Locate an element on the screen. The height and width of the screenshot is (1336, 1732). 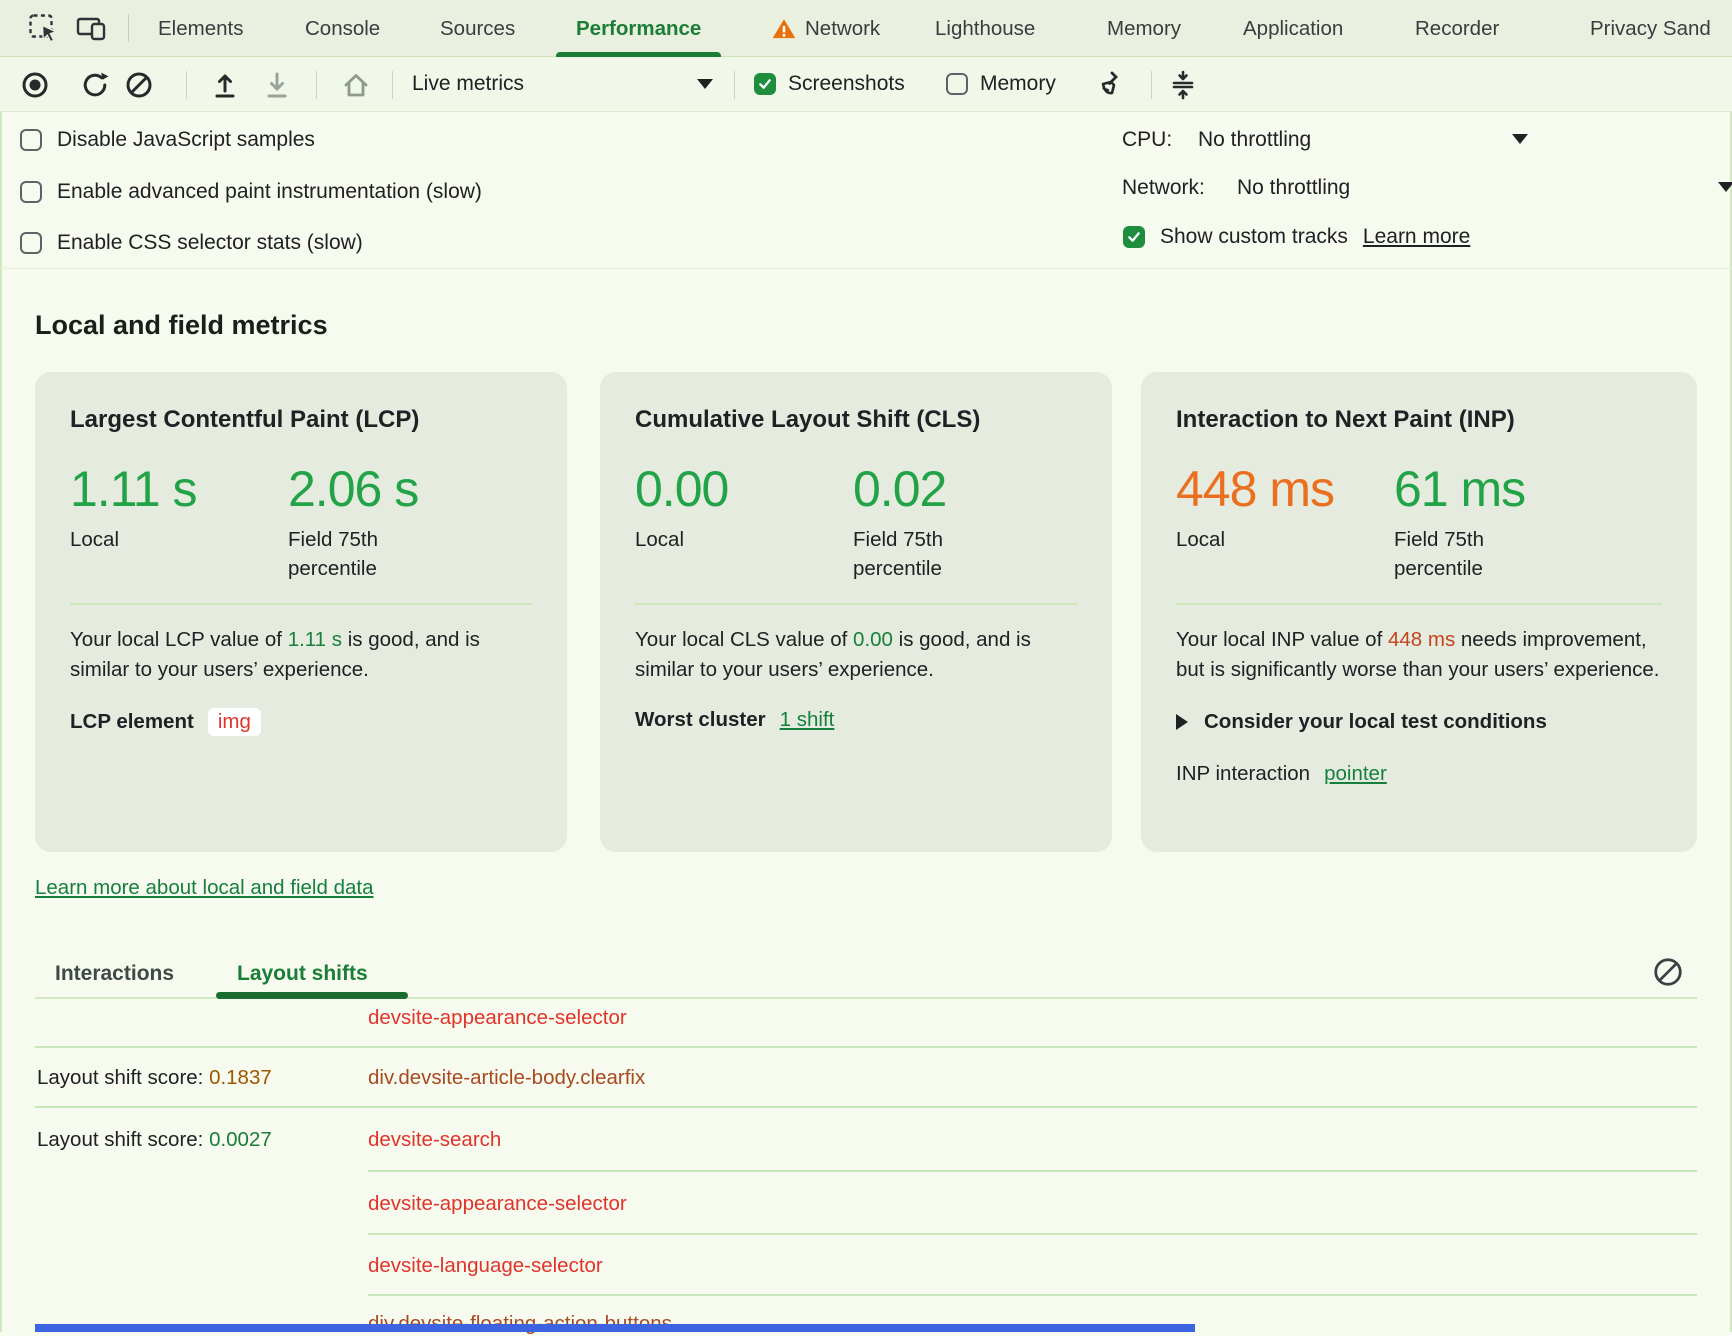
device-toolbar-button is located at coordinates (91, 28).